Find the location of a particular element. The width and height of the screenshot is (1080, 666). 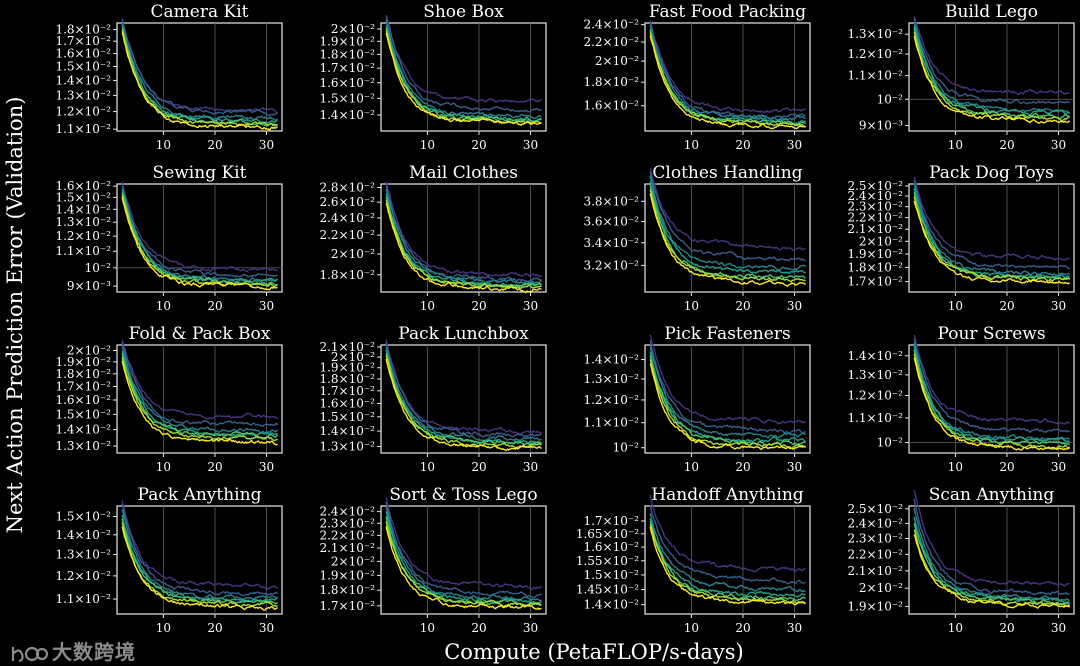

subplot-title: Pour Screws is located at coordinates (991, 334).